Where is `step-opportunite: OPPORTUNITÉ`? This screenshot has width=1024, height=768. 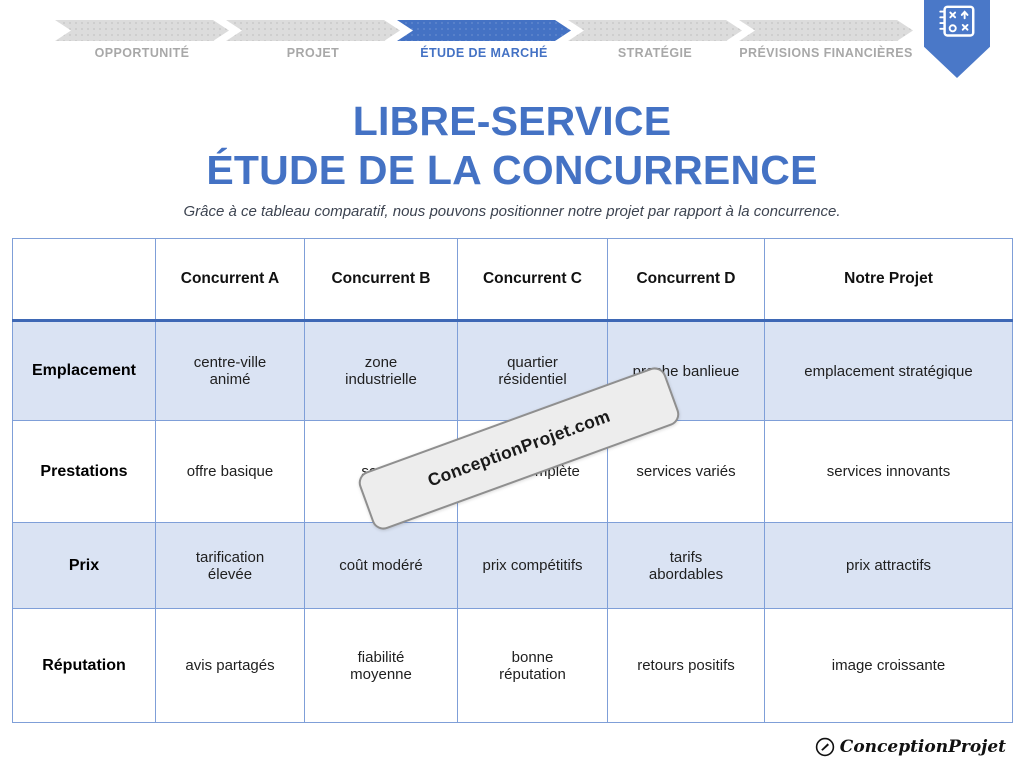
step-opportunite: OPPORTUNITÉ is located at coordinates (142, 33).